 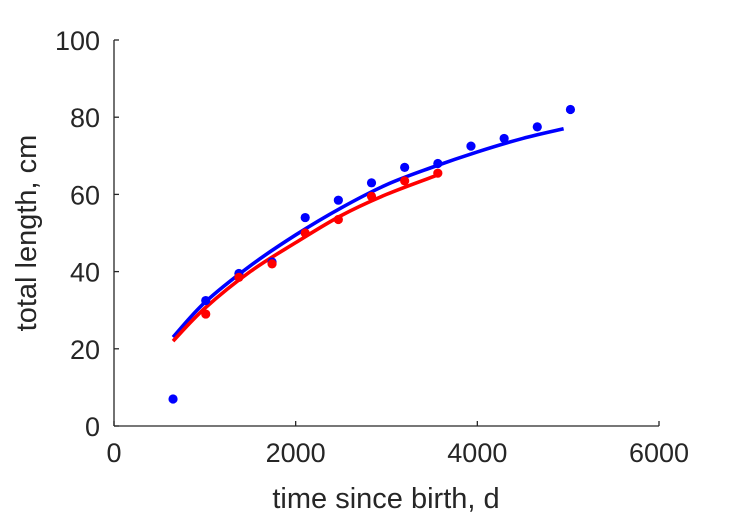 What do you see at coordinates (113, 453) in the screenshot?
I see `x-tick-label: 0` at bounding box center [113, 453].